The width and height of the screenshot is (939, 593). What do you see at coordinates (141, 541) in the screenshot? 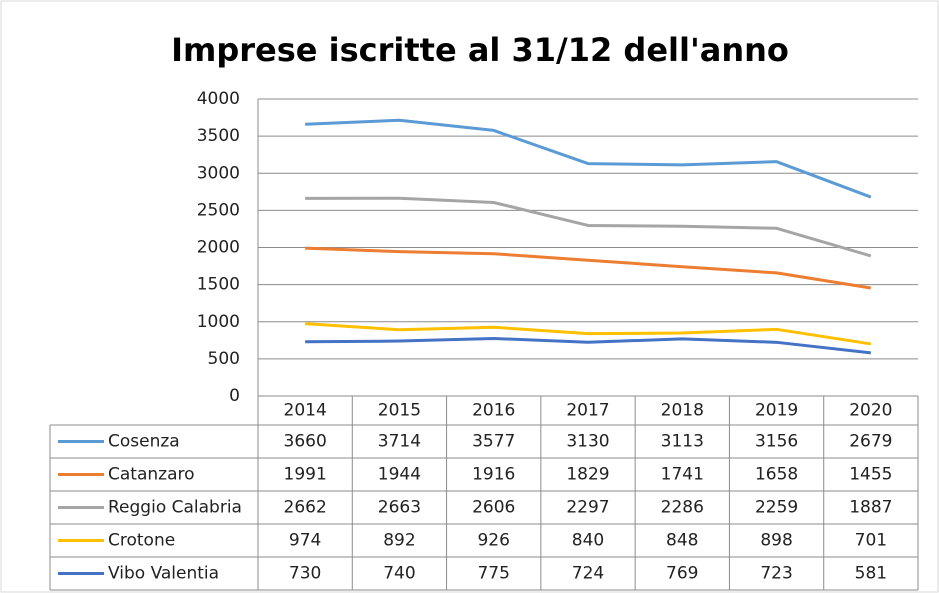
I see `legend-label: Crotone` at bounding box center [141, 541].